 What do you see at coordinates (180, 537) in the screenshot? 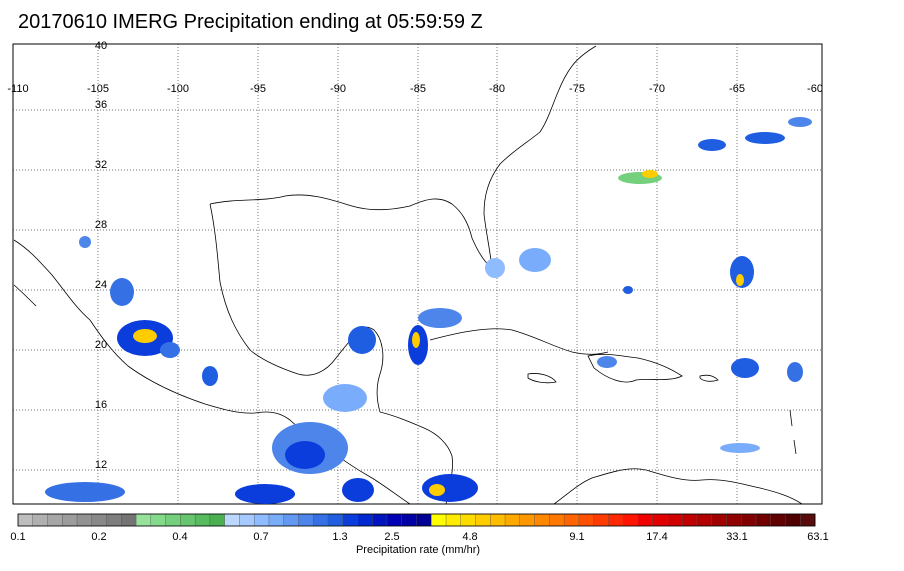
I see `colorbar-tick-label: 0.4` at bounding box center [180, 537].